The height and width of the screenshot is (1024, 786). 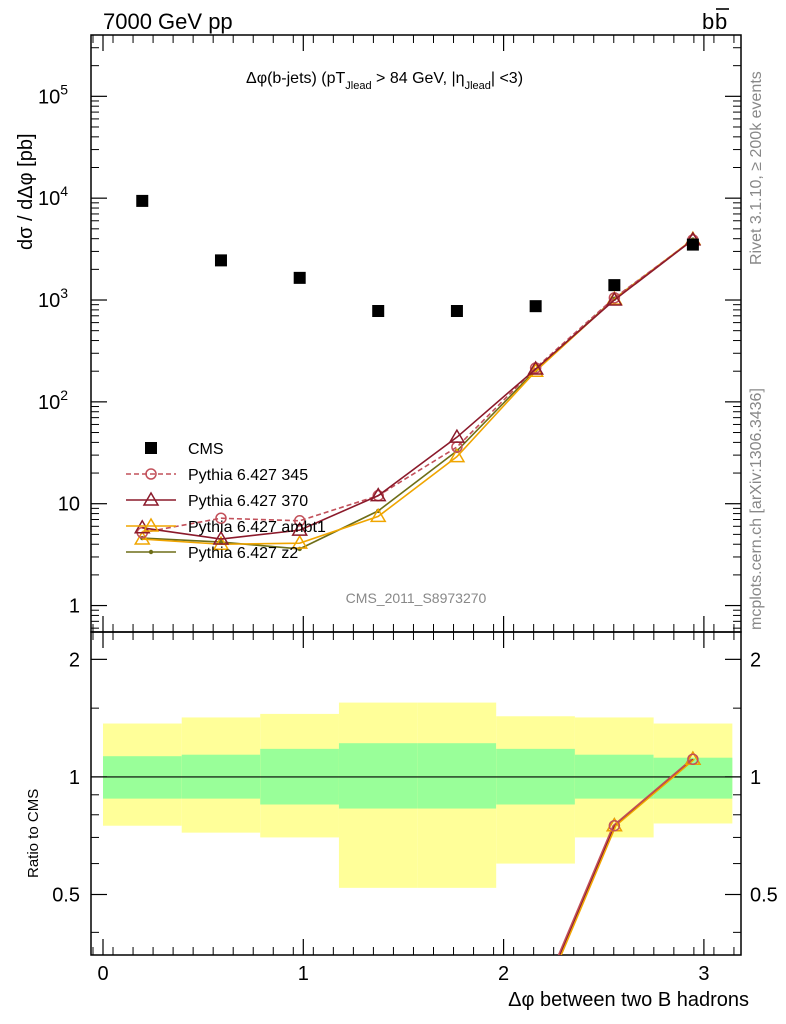 I want to click on title-part3: | <3), so click(x=507, y=78).